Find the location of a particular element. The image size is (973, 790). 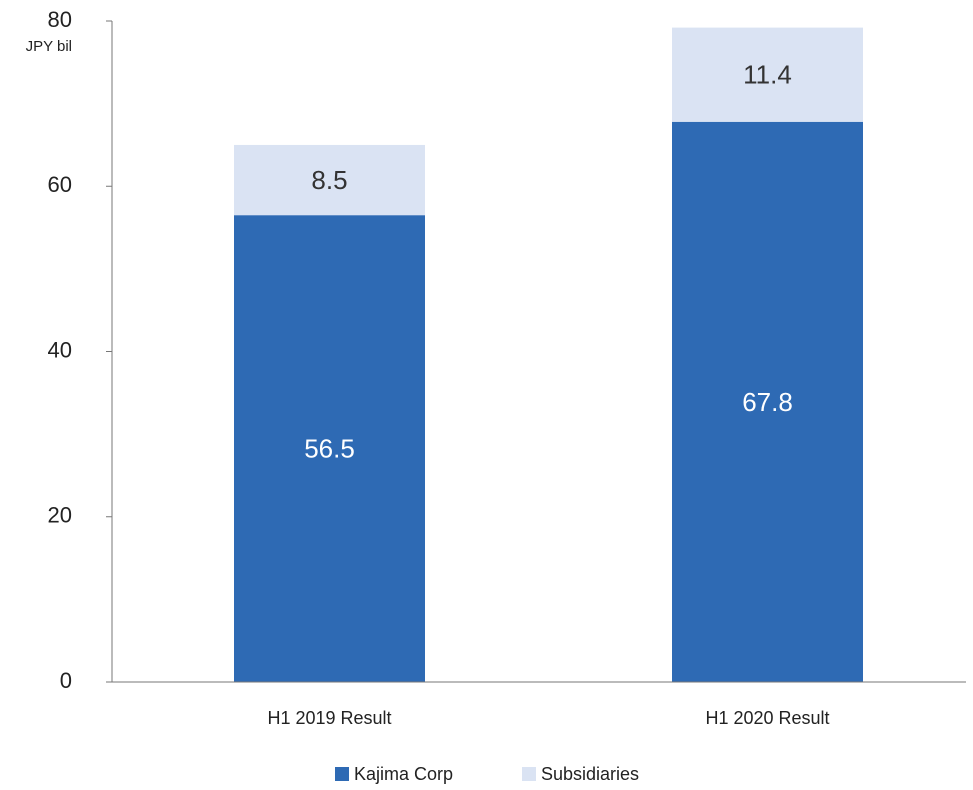

x-tick-label: H1 2019 Result is located at coordinates (329, 718).